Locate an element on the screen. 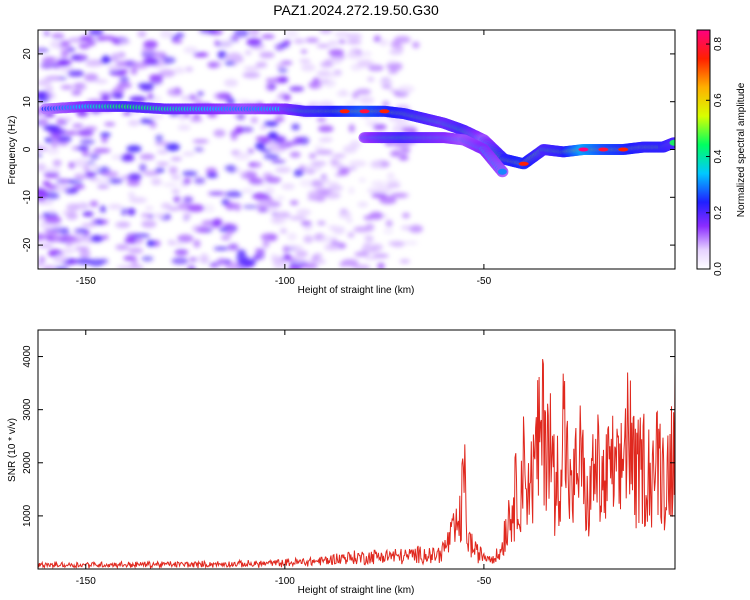 The image size is (750, 600). snr-y-tick-label: 4000 is located at coordinates (27, 356).